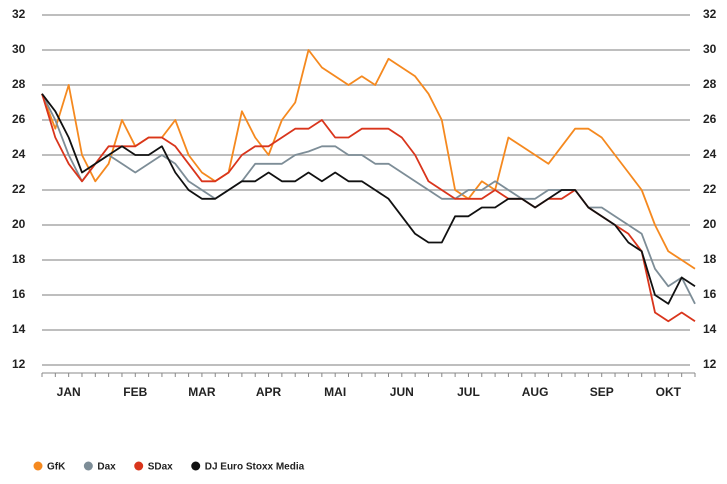 Image resolution: width=727 pixels, height=484 pixels. What do you see at coordinates (19, 14) in the screenshot?
I see `y-tick-label: 32` at bounding box center [19, 14].